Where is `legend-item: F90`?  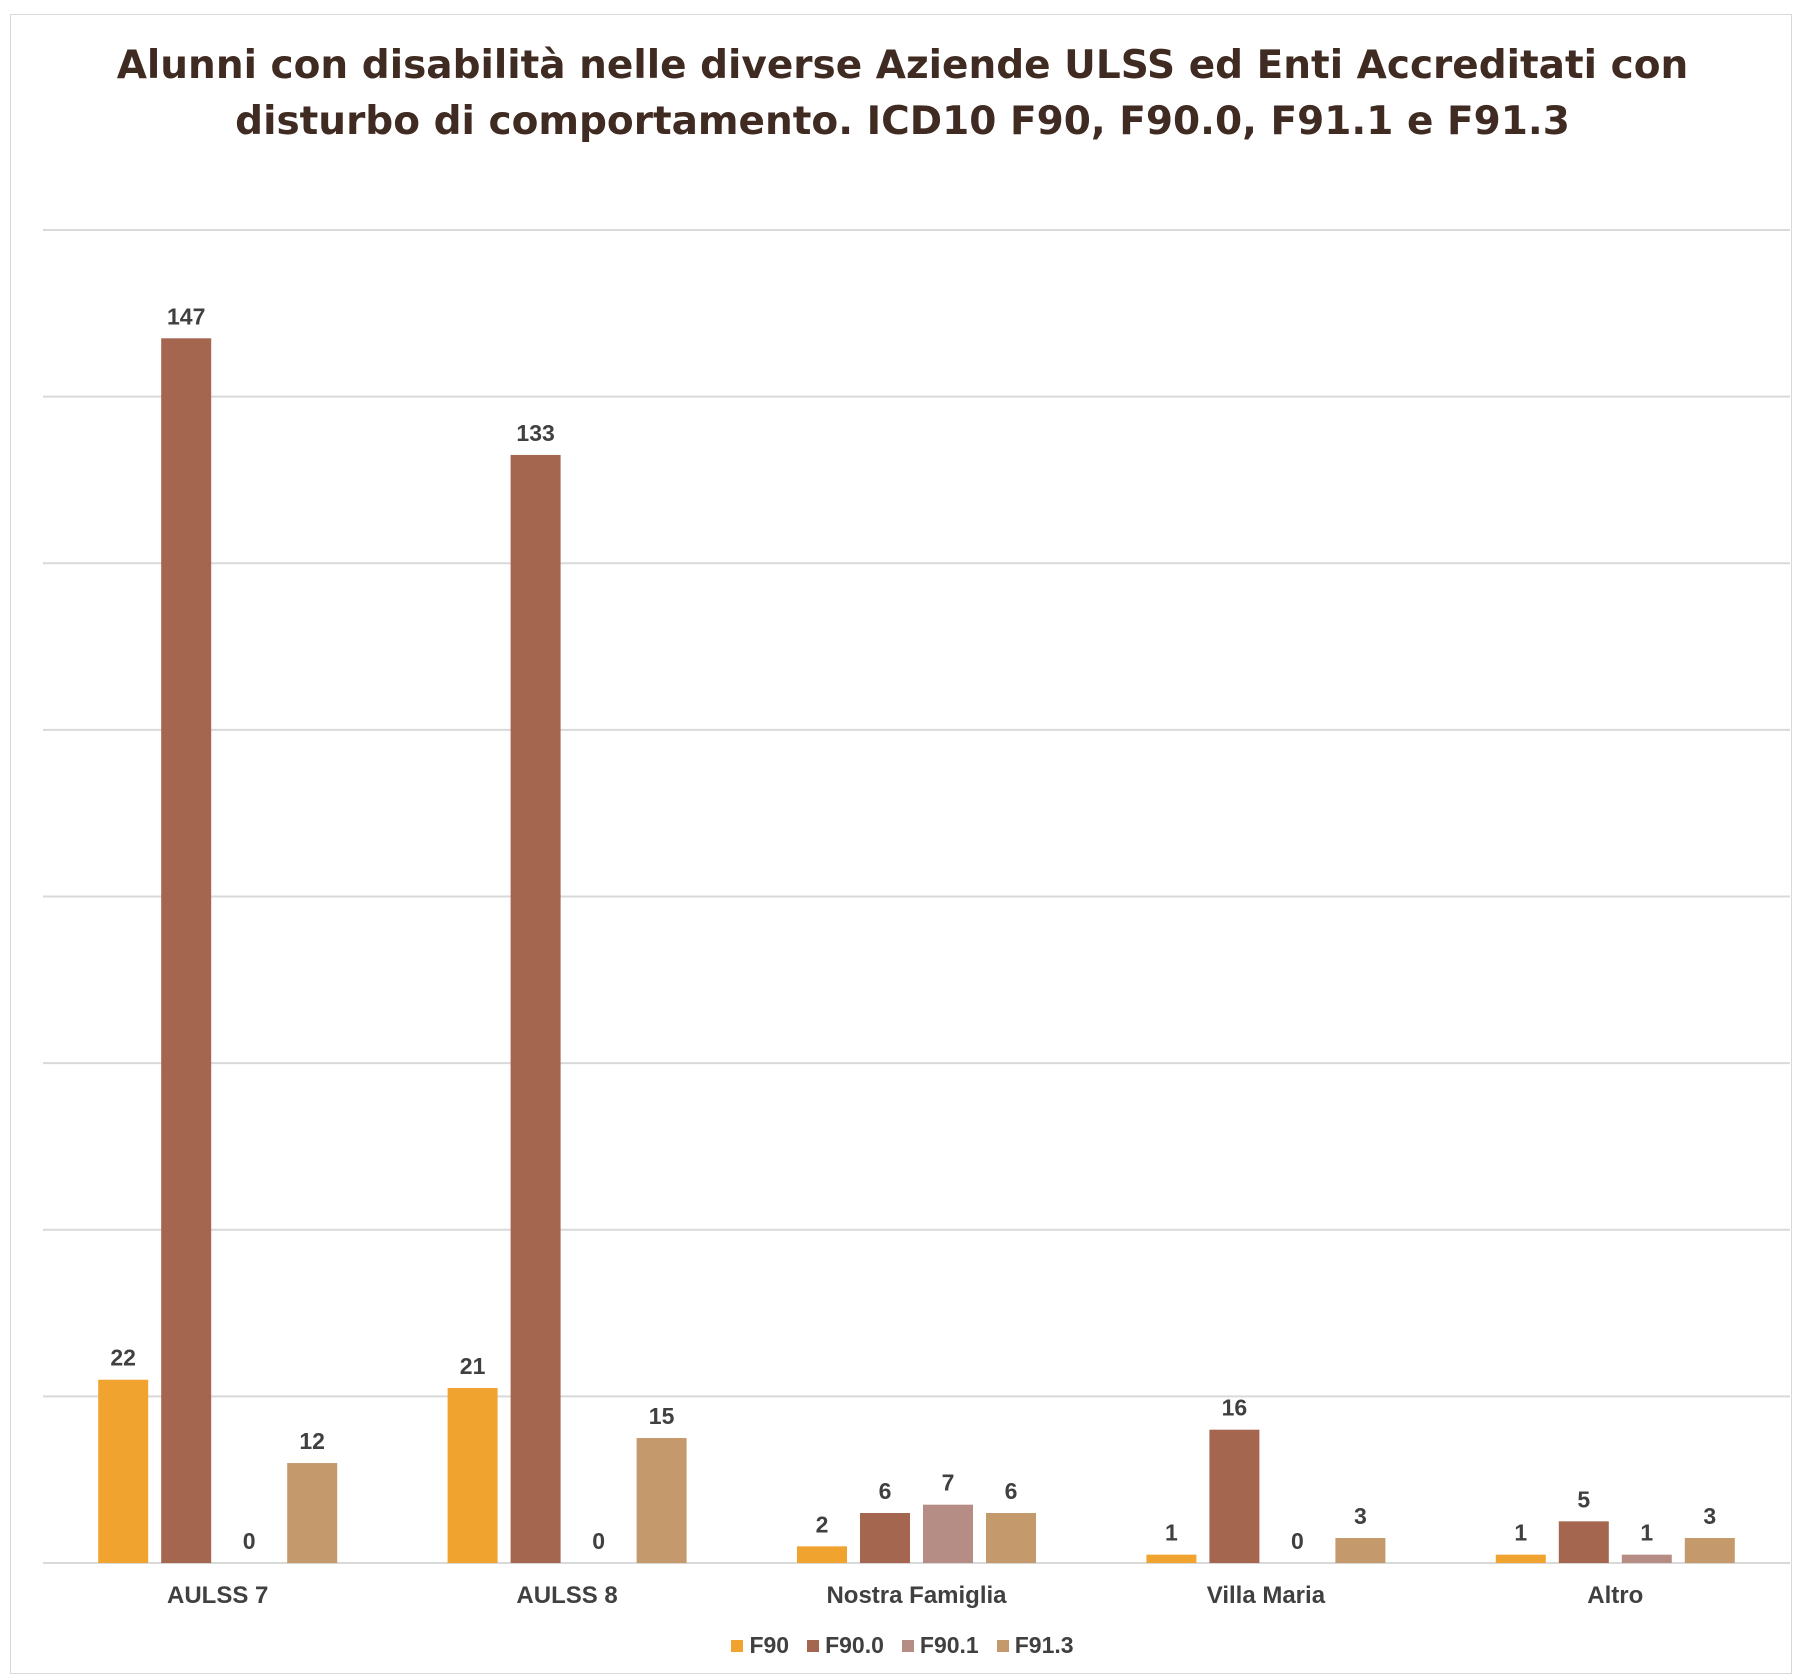
legend-item: F90 is located at coordinates (760, 1645).